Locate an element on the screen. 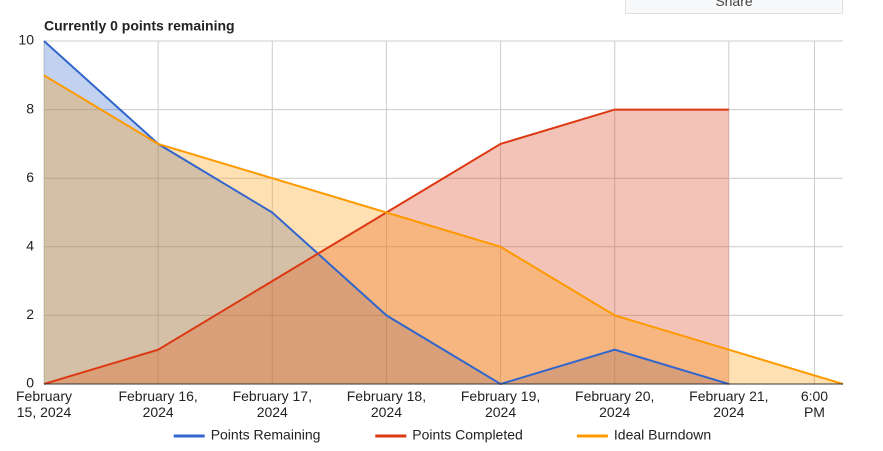 The width and height of the screenshot is (883, 451). y-tick-label: 10 is located at coordinates (26, 40).